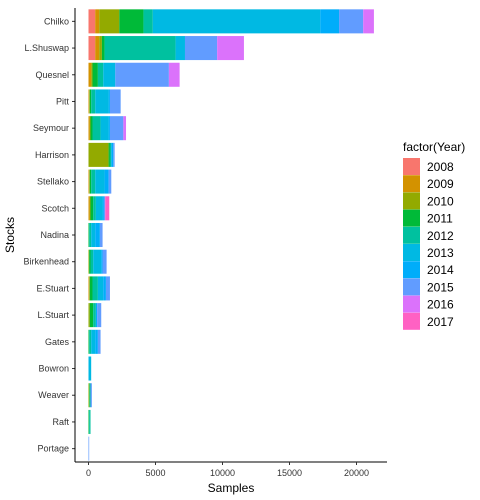 The image size is (480, 500). I want to click on bar-segment-stellako-2010, so click(89, 181).